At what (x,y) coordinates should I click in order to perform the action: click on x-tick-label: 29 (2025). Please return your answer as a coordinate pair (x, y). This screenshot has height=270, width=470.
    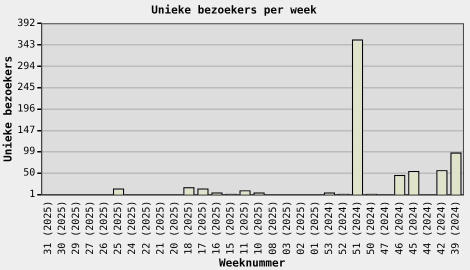
    Looking at the image, I should click on (76, 227).